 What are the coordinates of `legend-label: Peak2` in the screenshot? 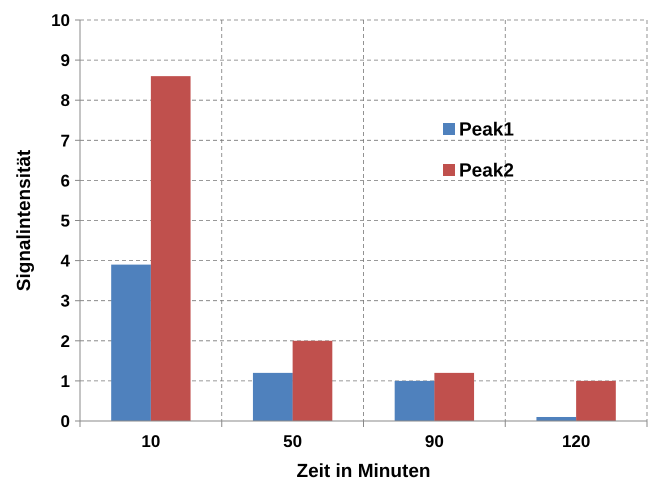 It's located at (486, 171).